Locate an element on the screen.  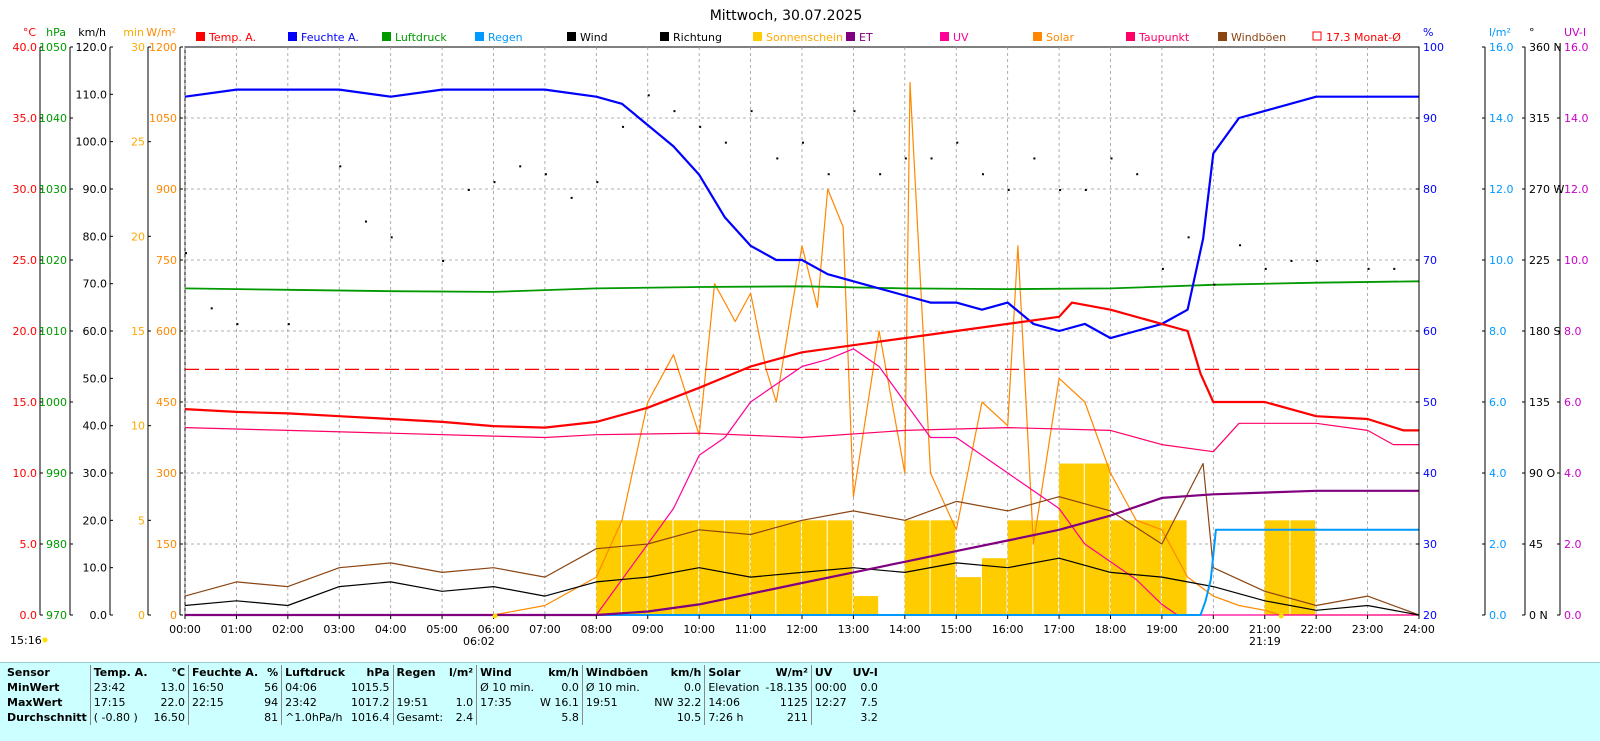
stats-value: 0.0 is located at coordinates (692, 687).